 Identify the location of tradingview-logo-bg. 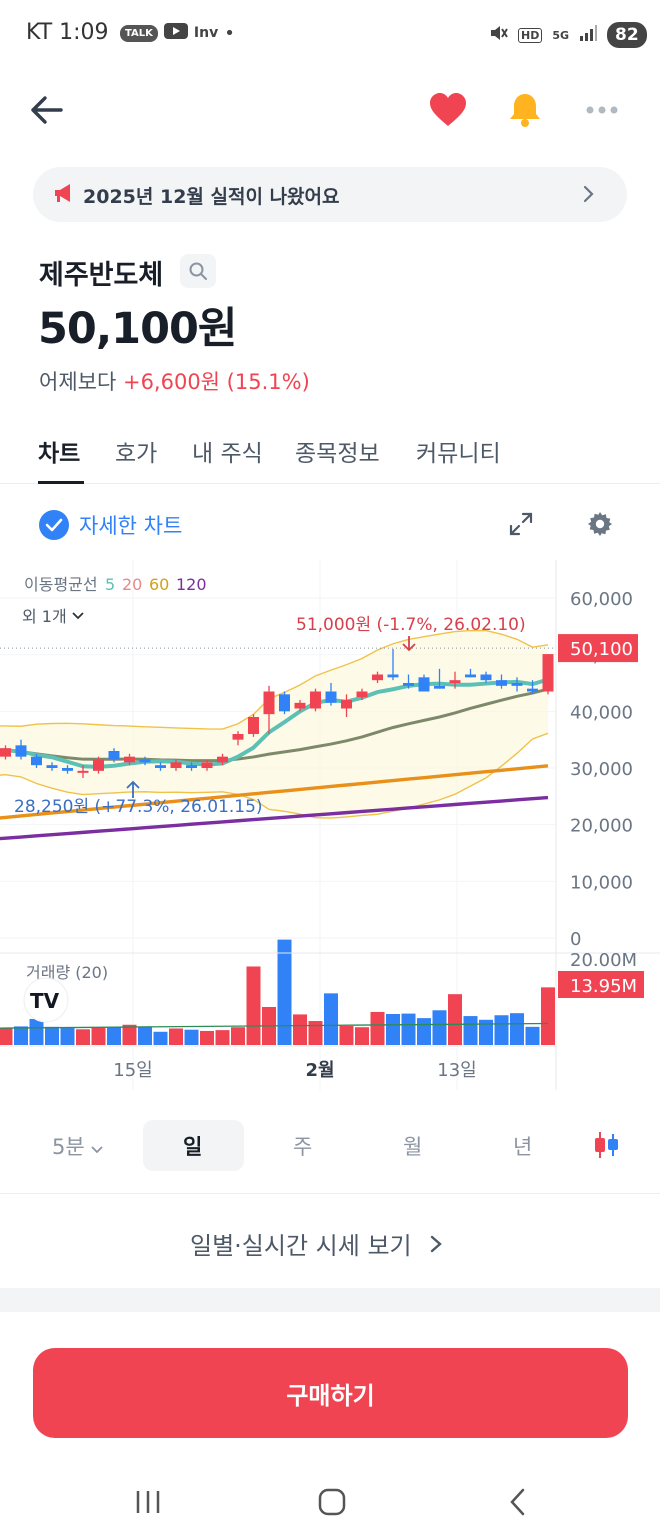
(46, 1000).